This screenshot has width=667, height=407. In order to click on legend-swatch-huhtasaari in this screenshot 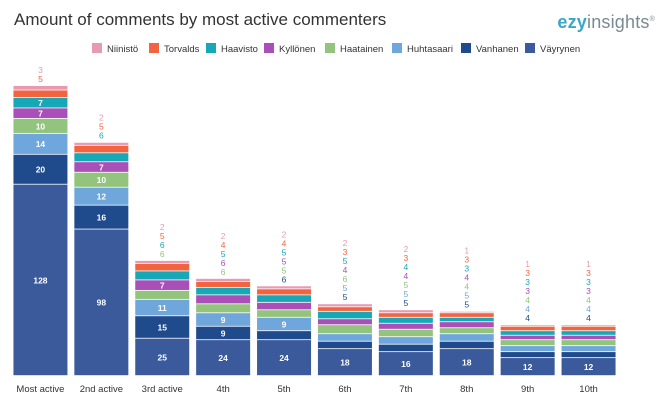, I will do `click(397, 48)`.